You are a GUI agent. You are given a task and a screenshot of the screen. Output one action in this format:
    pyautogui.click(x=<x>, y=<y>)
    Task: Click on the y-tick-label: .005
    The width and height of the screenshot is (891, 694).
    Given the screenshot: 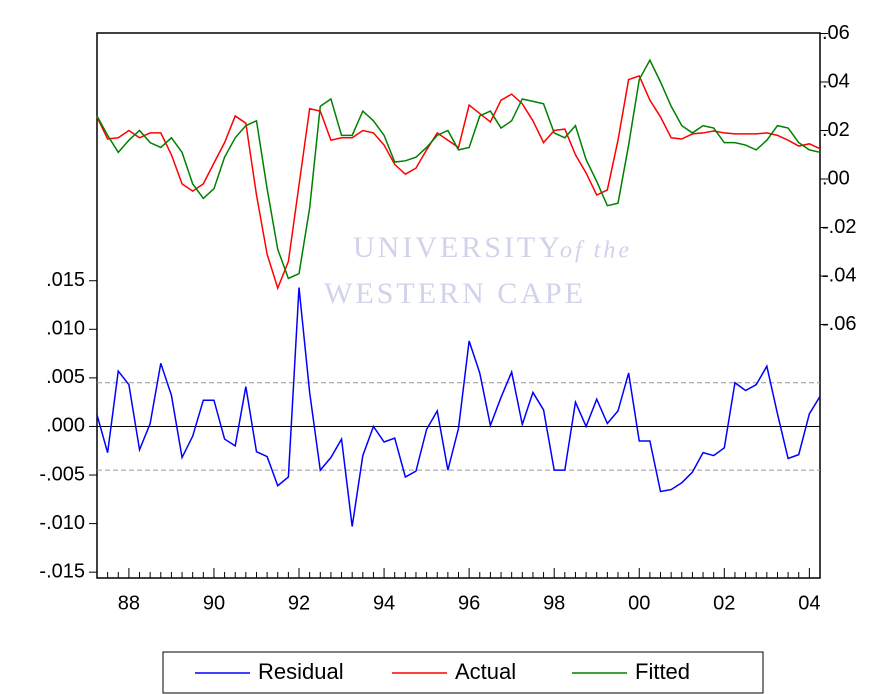 What is the action you would take?
    pyautogui.click(x=65, y=377)
    